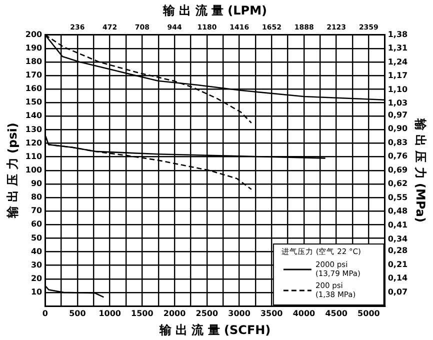  What do you see at coordinates (36, 251) in the screenshot?
I see `y-tick-label: 40` at bounding box center [36, 251].